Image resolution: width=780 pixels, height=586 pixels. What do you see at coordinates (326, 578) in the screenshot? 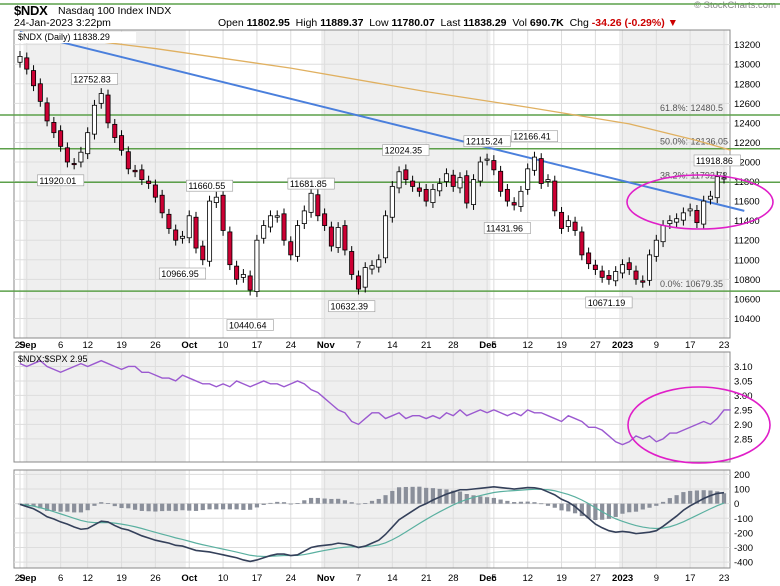
I see `x-tick-label: Nov` at bounding box center [326, 578].